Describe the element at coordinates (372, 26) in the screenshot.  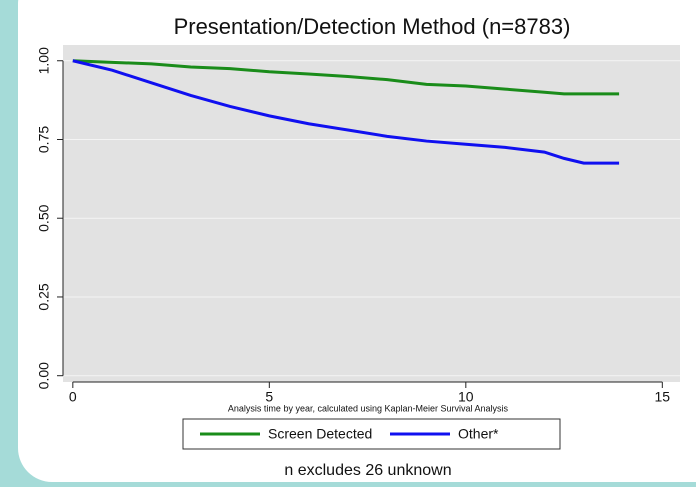
I see `chart-title: Presentation/Detection Method (n=8783)` at that location.